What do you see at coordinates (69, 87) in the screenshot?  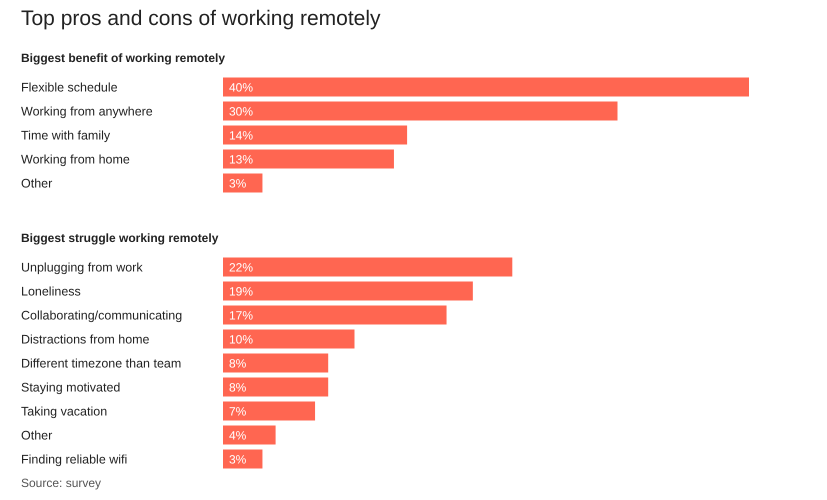 I see `y-tick-label: Flexible schedule` at bounding box center [69, 87].